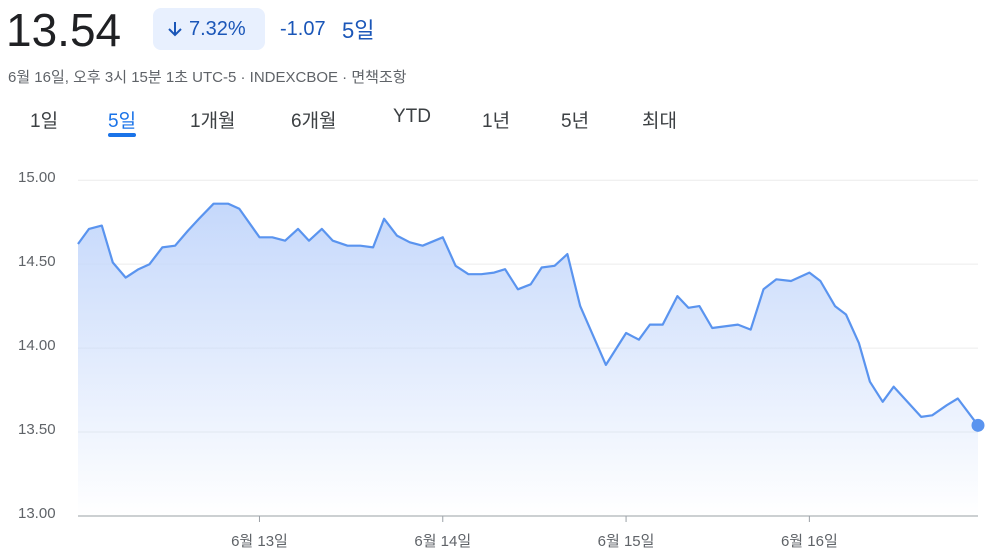 This screenshot has width=995, height=555. Describe the element at coordinates (37, 345) in the screenshot. I see `y-tick-label: 14.00` at that location.